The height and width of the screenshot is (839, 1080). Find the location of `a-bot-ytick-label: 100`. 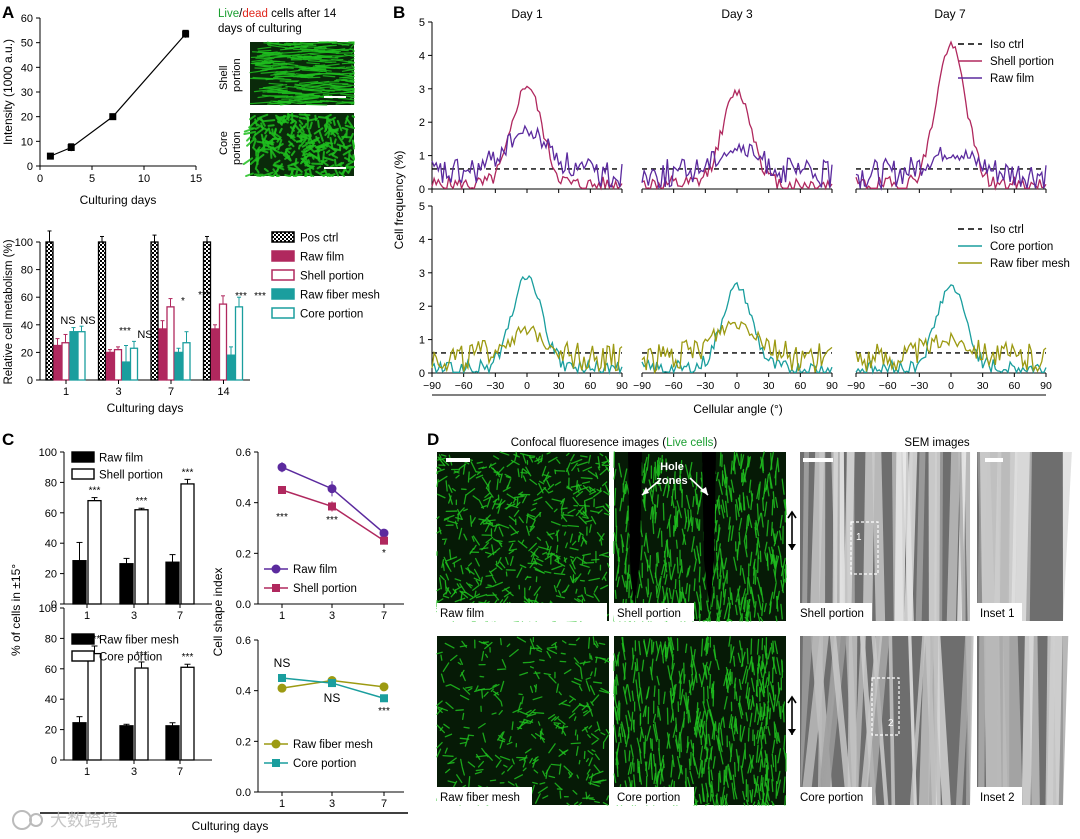

a-bot-ytick-label: 100 is located at coordinates (24, 243).